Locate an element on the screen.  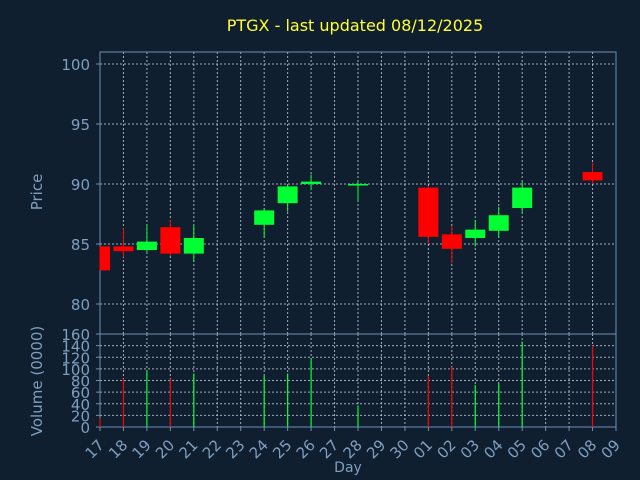
volume-y-tick-label: 0 is located at coordinates (85, 428).